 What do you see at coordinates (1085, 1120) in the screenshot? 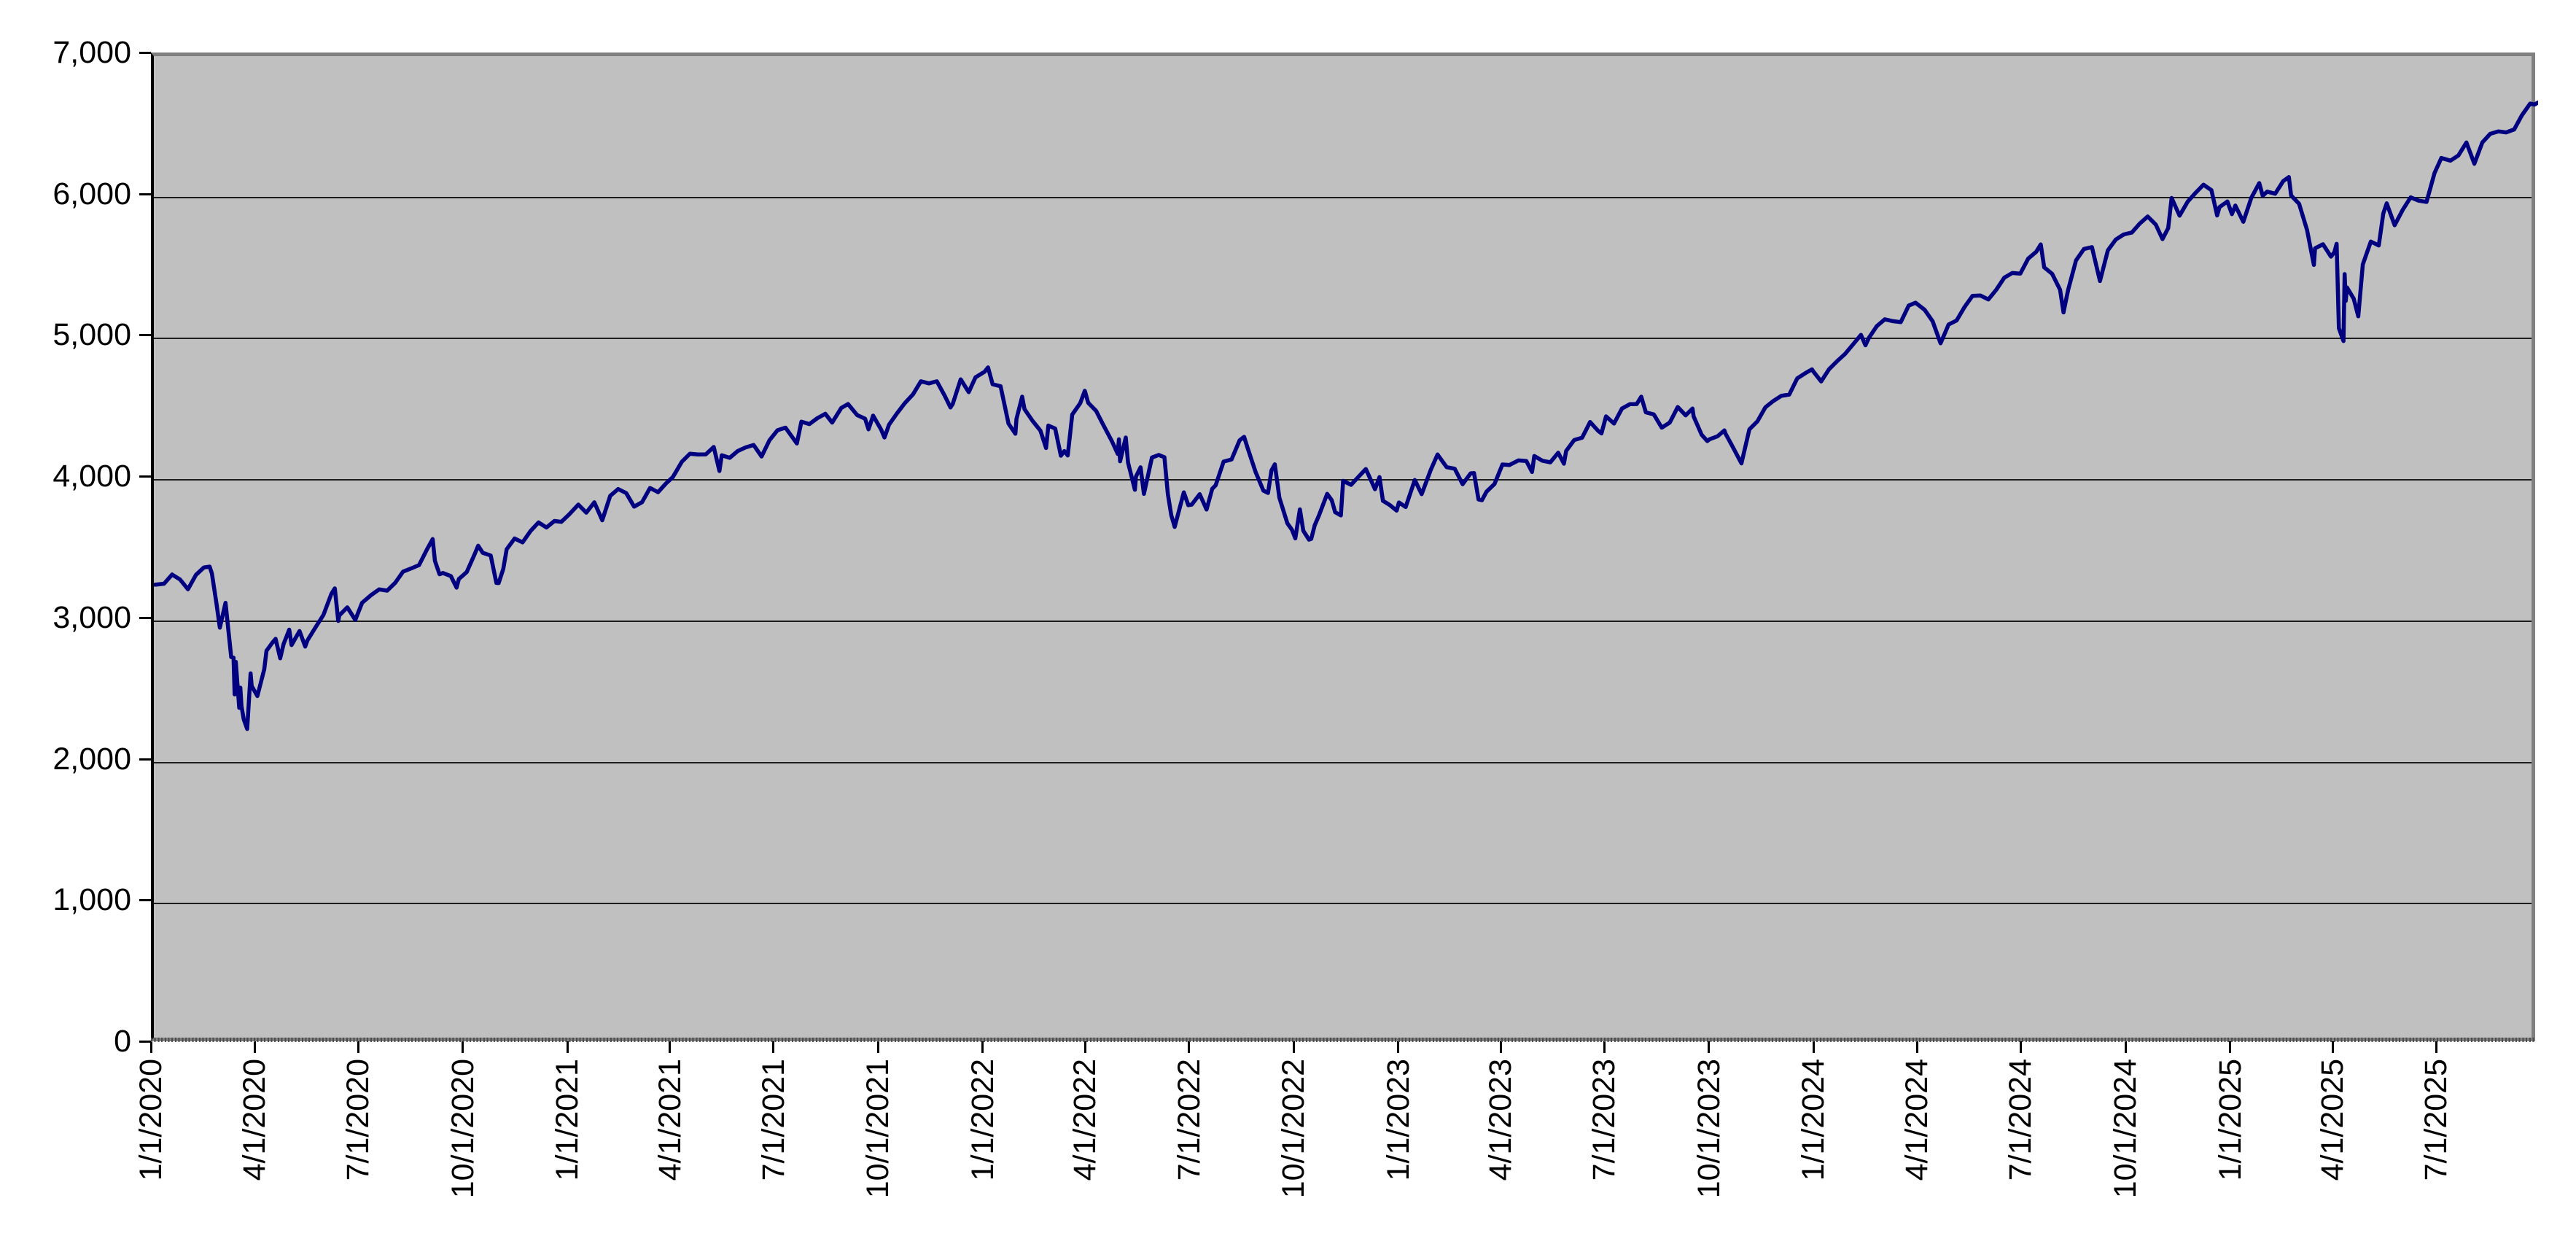
I see `x-axis-label: 4/1/2022` at bounding box center [1085, 1120].